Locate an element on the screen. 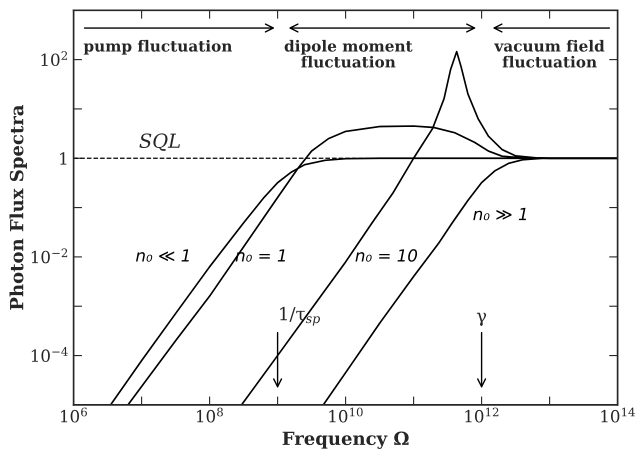 This screenshot has width=640, height=467. x-axis-title: Frequency Ω is located at coordinates (345, 440).